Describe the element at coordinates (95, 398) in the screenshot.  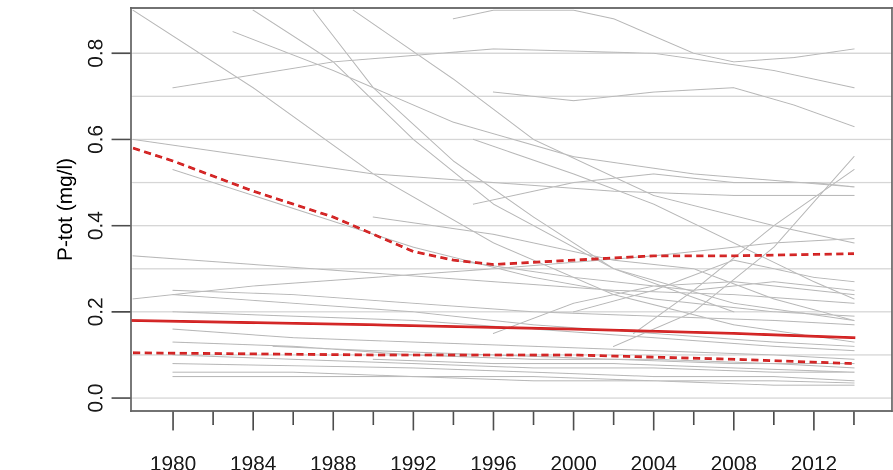
I see `y-tick-label: 0.0` at that location.